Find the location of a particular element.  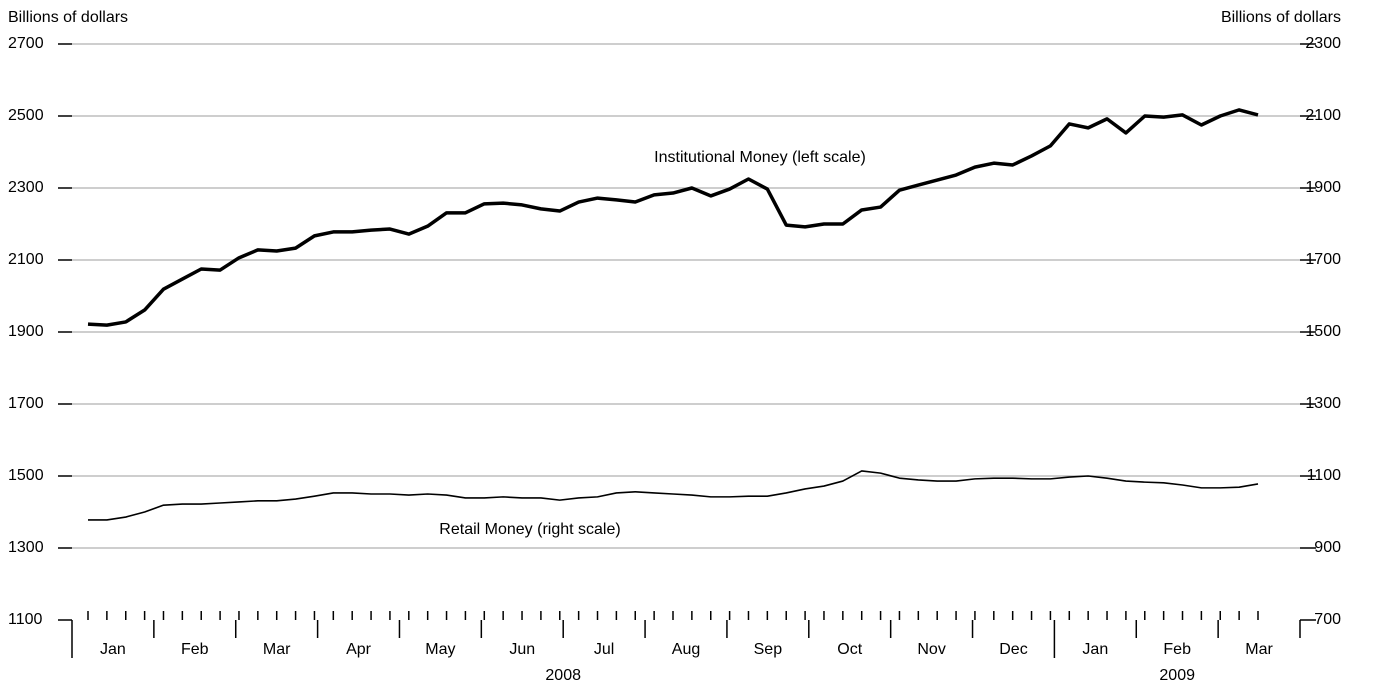

x-tick-label: Apr is located at coordinates (359, 649).